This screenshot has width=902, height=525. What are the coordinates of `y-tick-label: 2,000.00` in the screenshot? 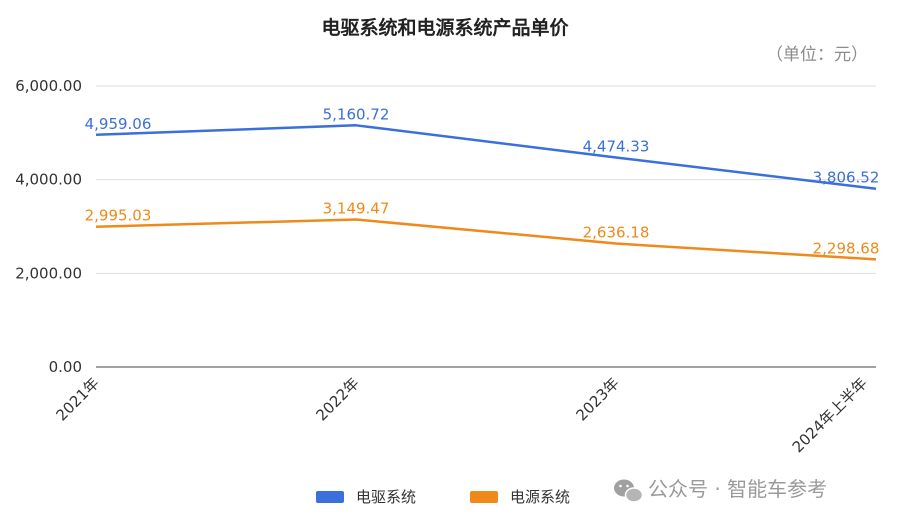 It's located at (48, 273).